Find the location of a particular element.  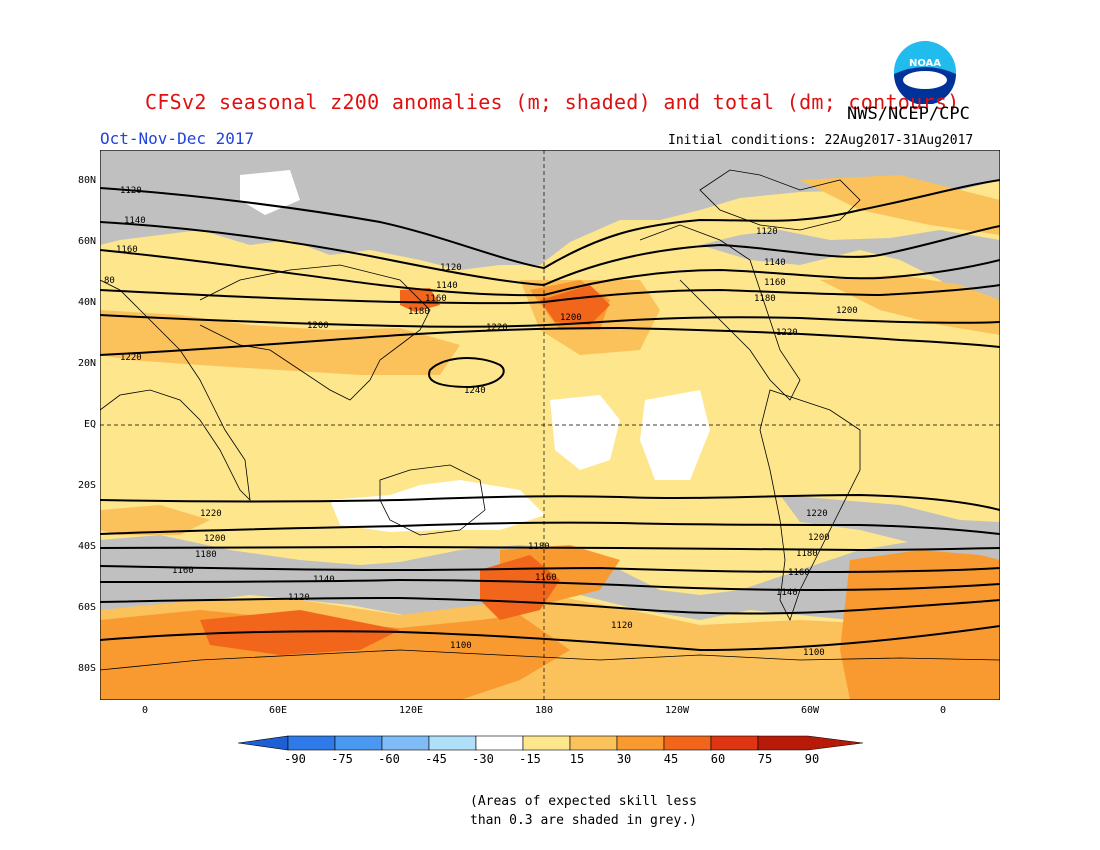

skill-note-line2: than 0.3 are shaded in grey.) is located at coordinates (583, 820).